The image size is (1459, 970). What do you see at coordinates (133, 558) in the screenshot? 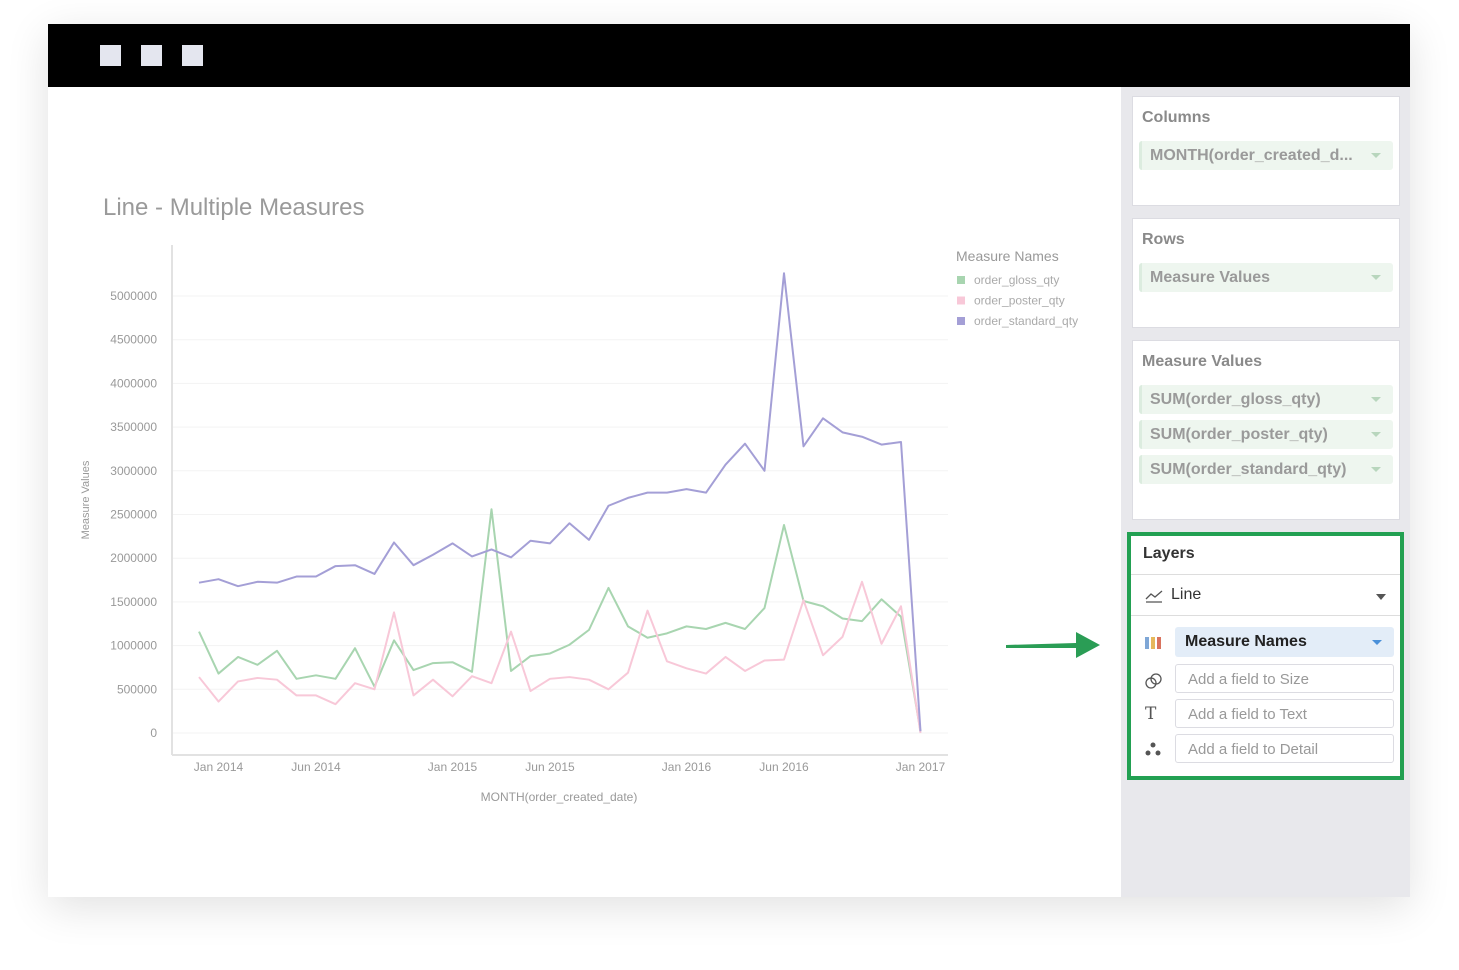
I see `y-tick-label: 2000000` at bounding box center [133, 558].